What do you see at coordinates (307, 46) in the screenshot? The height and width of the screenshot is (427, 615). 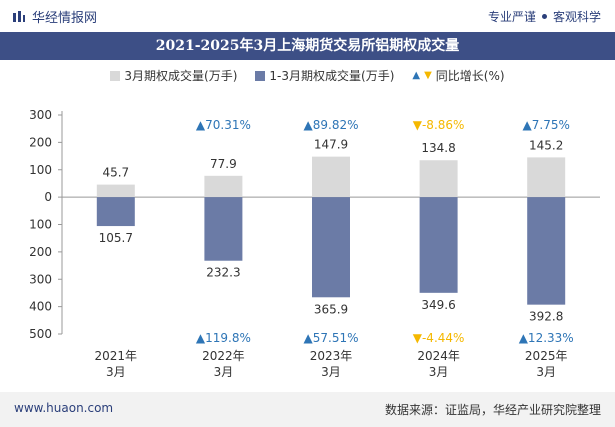 I see `chart-title: 2021-2025年3月上海期货交易所铝期权成交量` at bounding box center [307, 46].